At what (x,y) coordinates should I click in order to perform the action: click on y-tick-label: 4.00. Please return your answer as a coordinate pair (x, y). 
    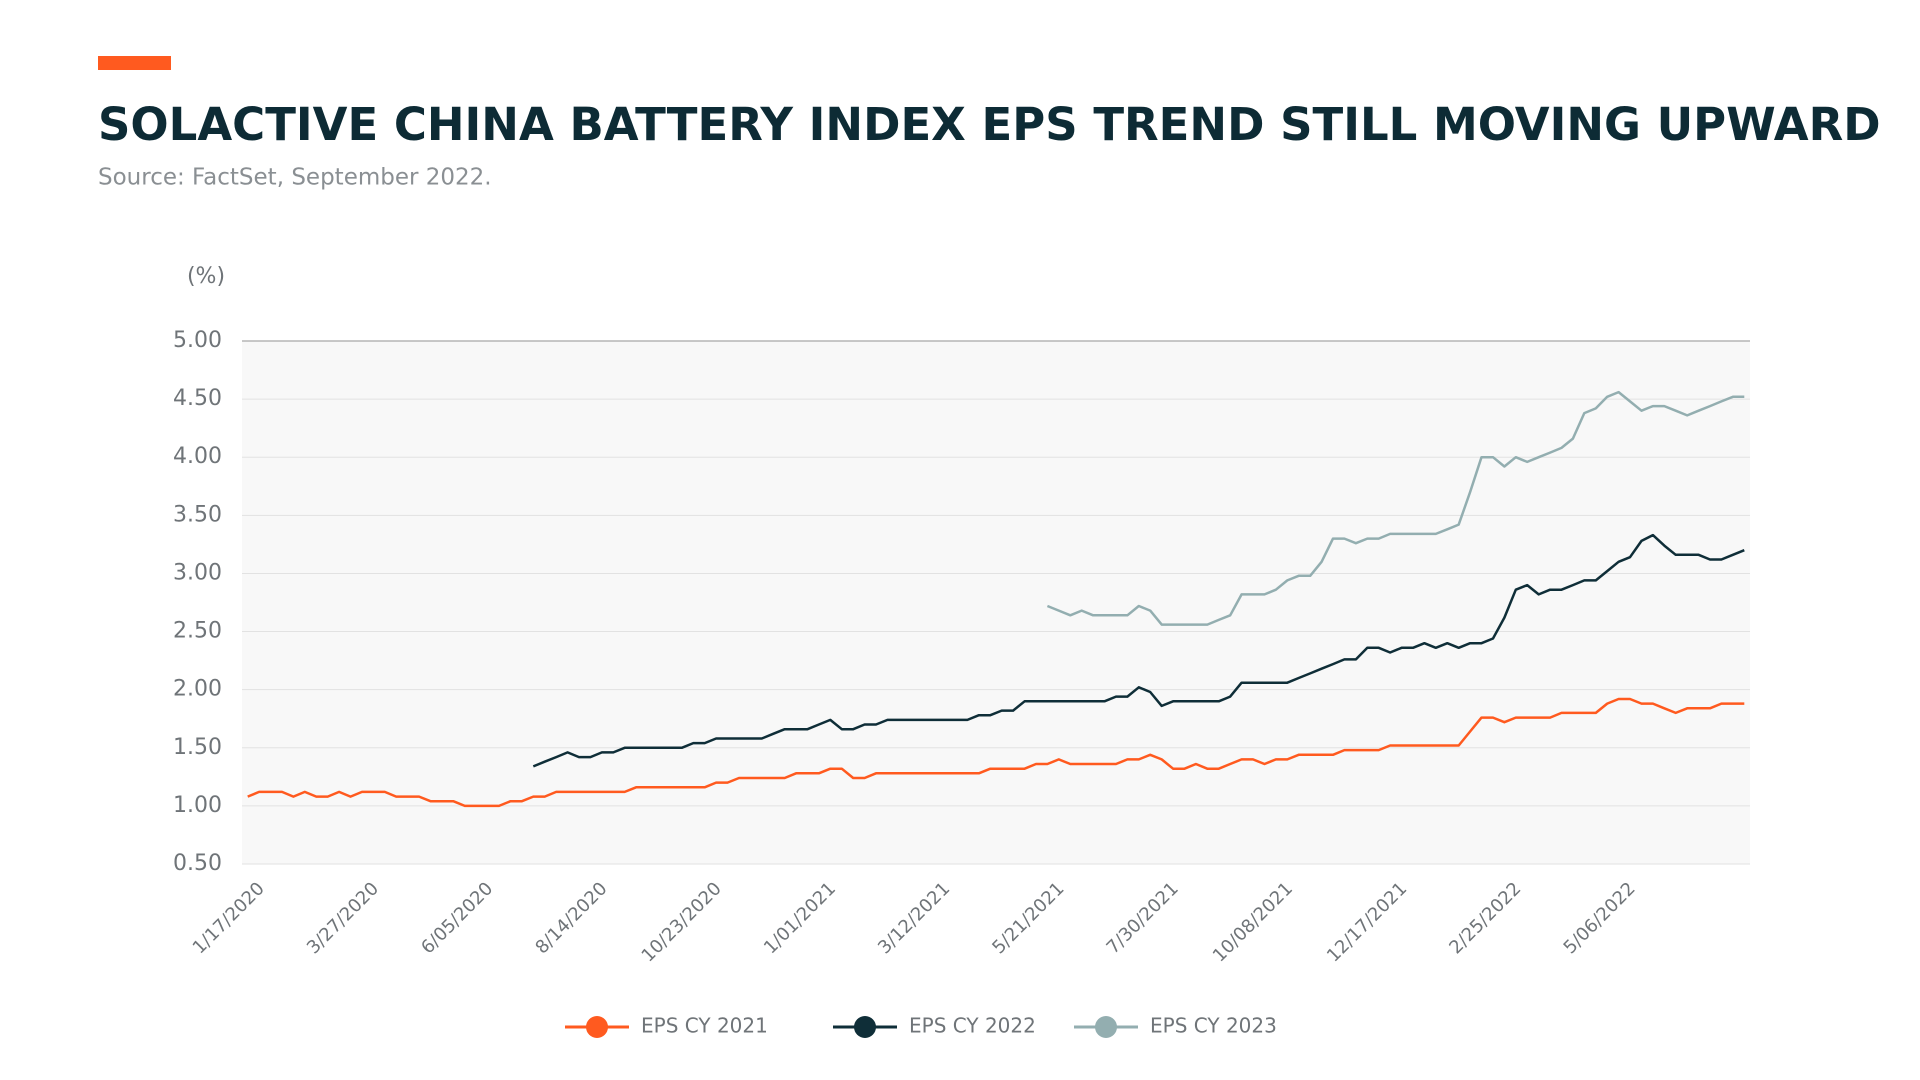
    Looking at the image, I should click on (197, 456).